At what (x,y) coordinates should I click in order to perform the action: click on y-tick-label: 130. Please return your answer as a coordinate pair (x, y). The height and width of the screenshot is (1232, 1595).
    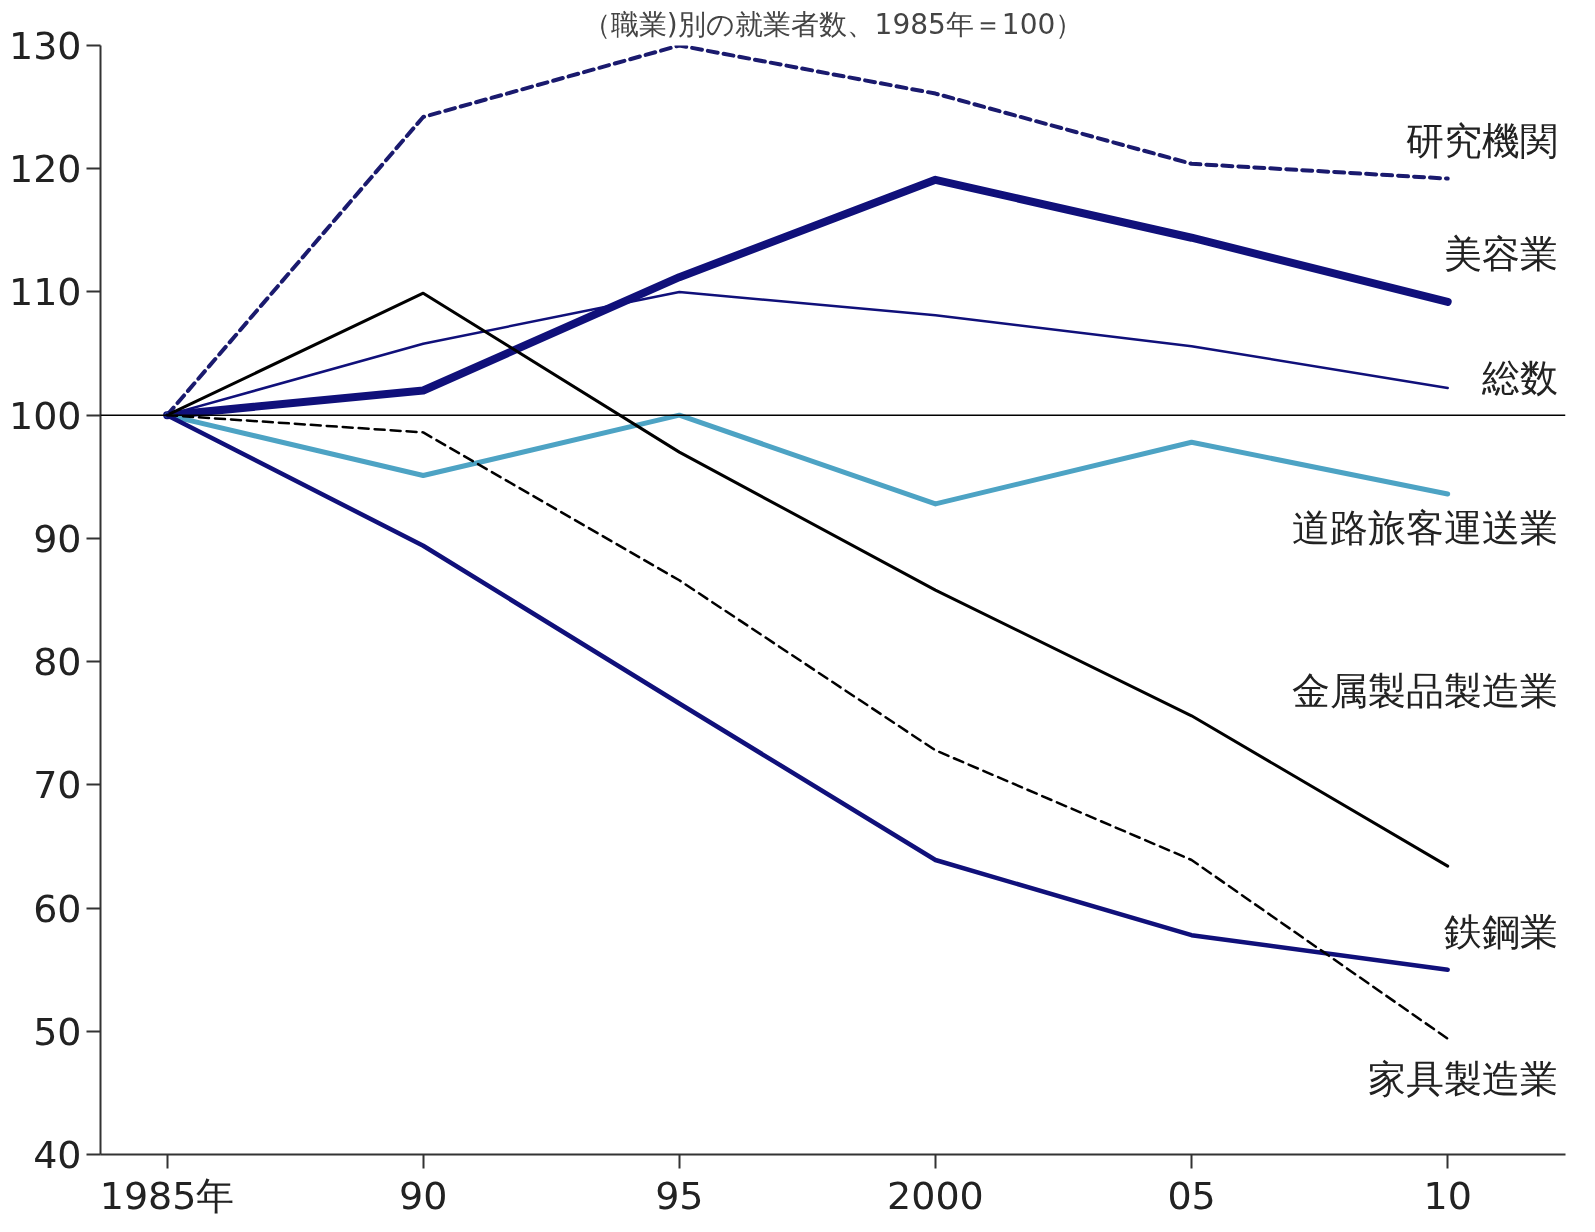
    Looking at the image, I should click on (45, 46).